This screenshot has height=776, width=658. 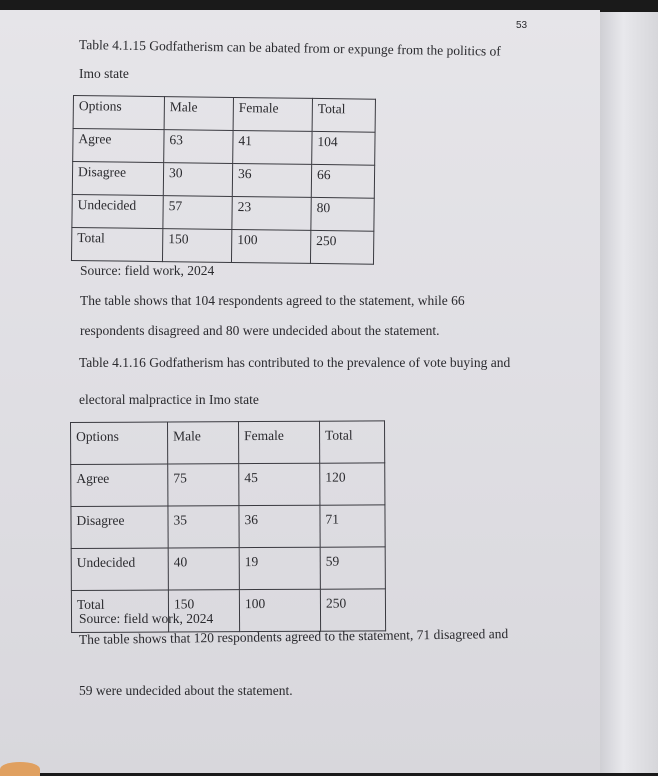 What do you see at coordinates (197, 245) in the screenshot?
I see `cell: 150` at bounding box center [197, 245].